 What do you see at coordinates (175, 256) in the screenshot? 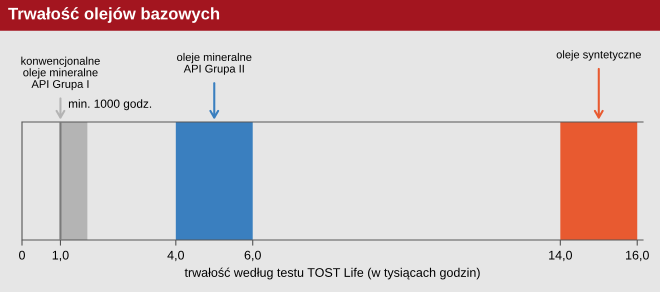
I see `x-tick-label: 4,0` at bounding box center [175, 256].